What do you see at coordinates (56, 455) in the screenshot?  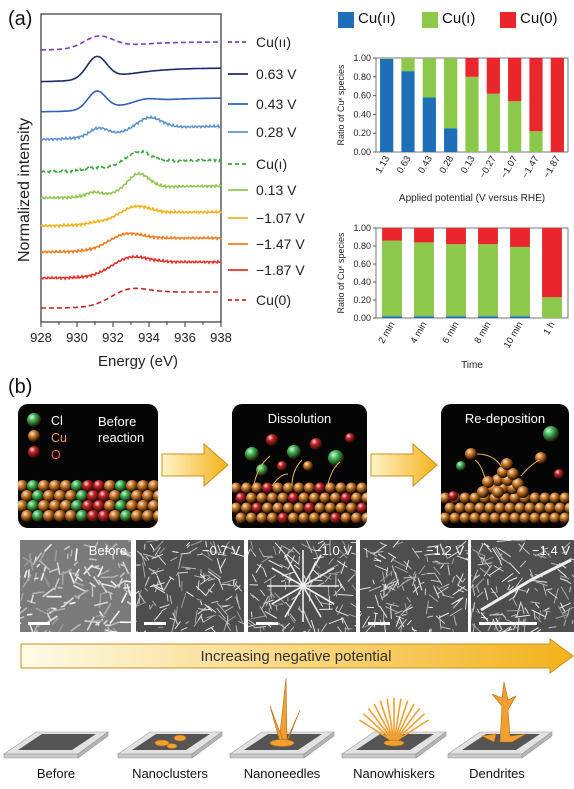 I see `legend-o-label: O` at bounding box center [56, 455].